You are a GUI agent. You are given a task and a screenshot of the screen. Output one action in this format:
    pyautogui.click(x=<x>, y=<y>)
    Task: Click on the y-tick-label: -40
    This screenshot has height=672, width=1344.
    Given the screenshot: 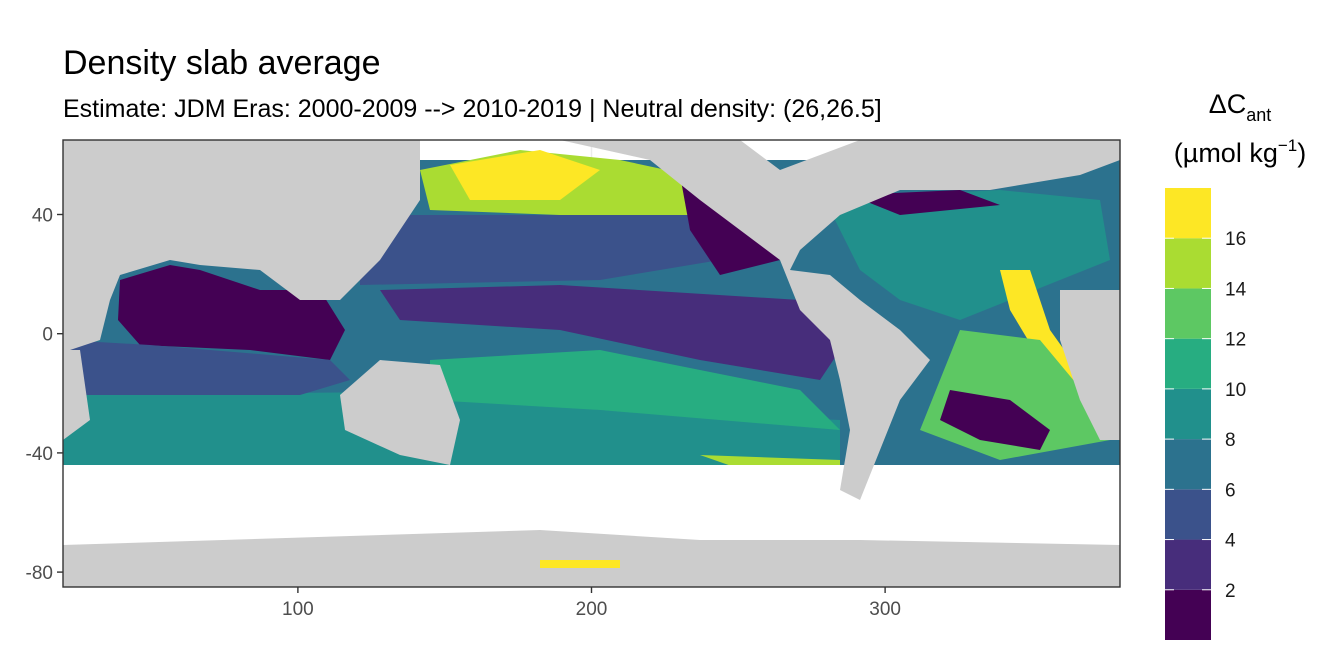 What is the action you would take?
    pyautogui.click(x=39, y=454)
    